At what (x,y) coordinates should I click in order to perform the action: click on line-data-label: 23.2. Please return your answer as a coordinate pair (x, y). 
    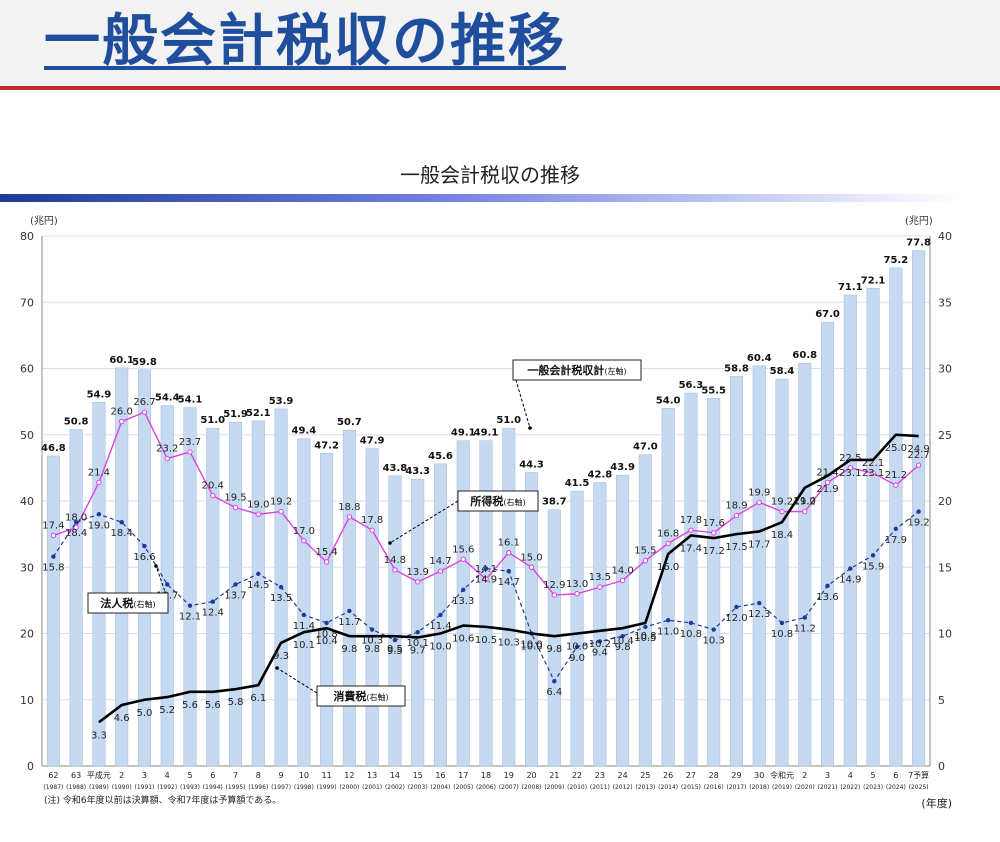
    Looking at the image, I should click on (167, 449).